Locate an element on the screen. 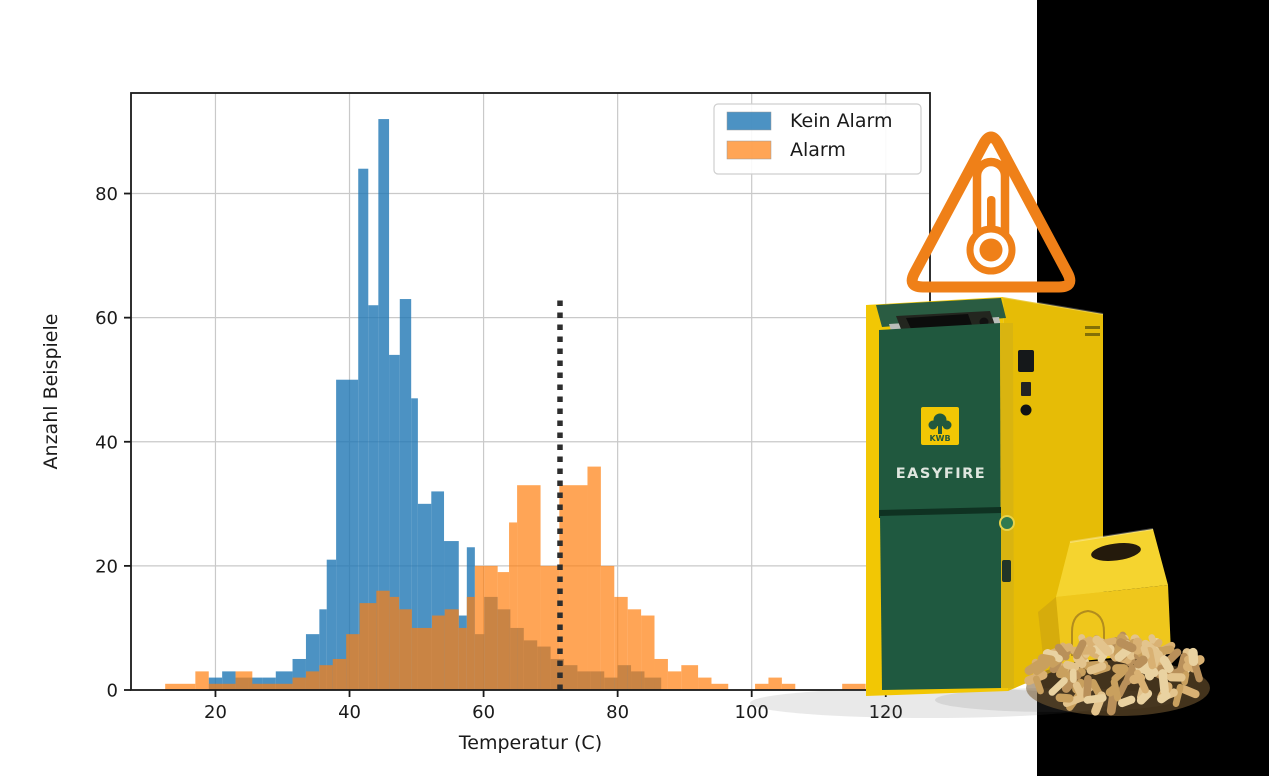  wood-pellets-pile is located at coordinates (1117, 673).